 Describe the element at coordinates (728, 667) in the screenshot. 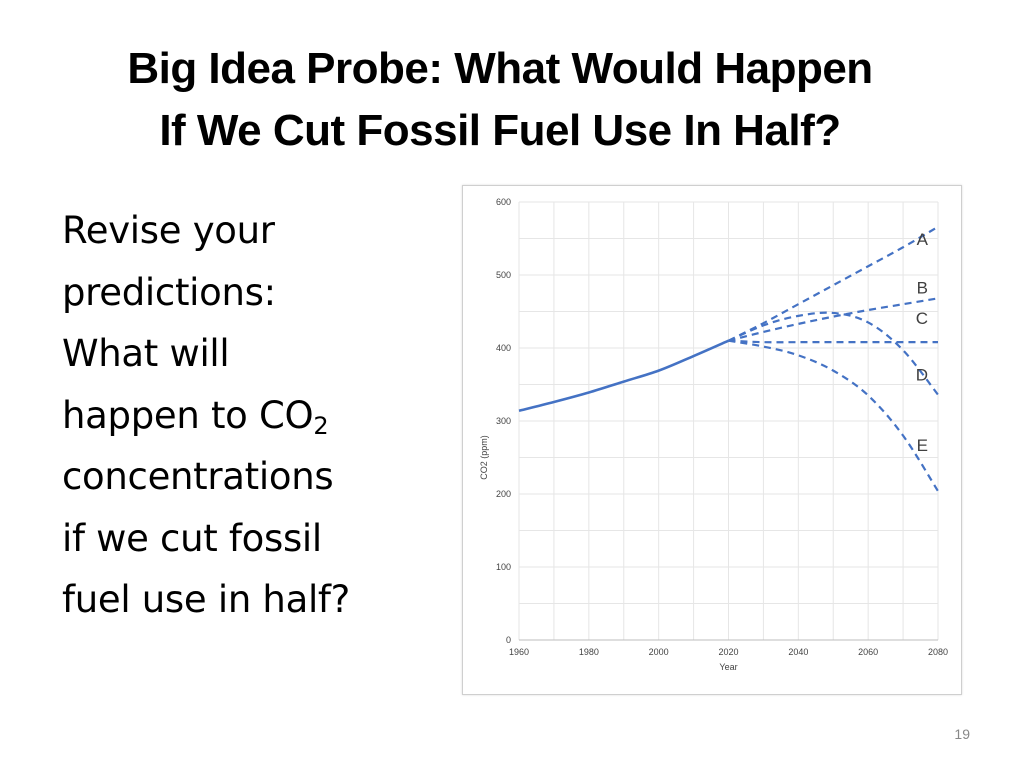

I see `x-axis-title: Year` at that location.